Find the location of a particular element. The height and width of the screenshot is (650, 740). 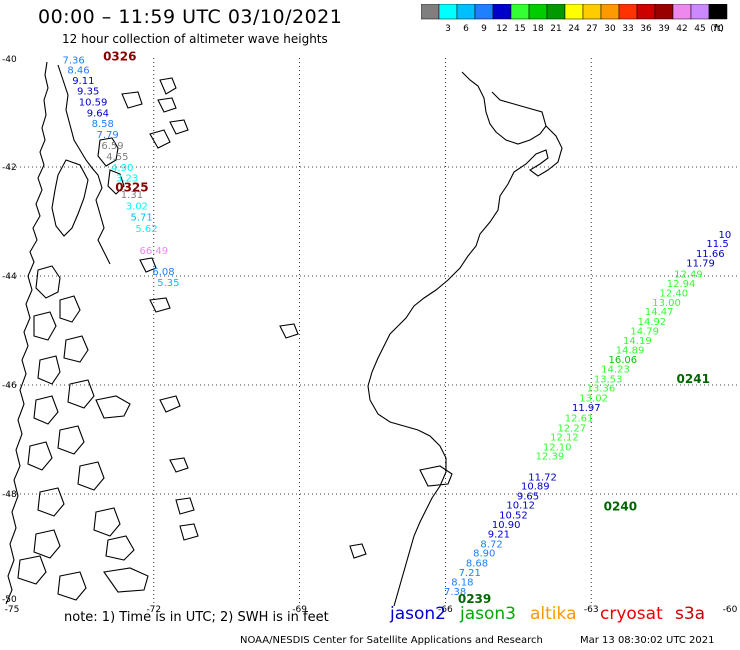

lon-tick-label: -60 is located at coordinates (730, 610).